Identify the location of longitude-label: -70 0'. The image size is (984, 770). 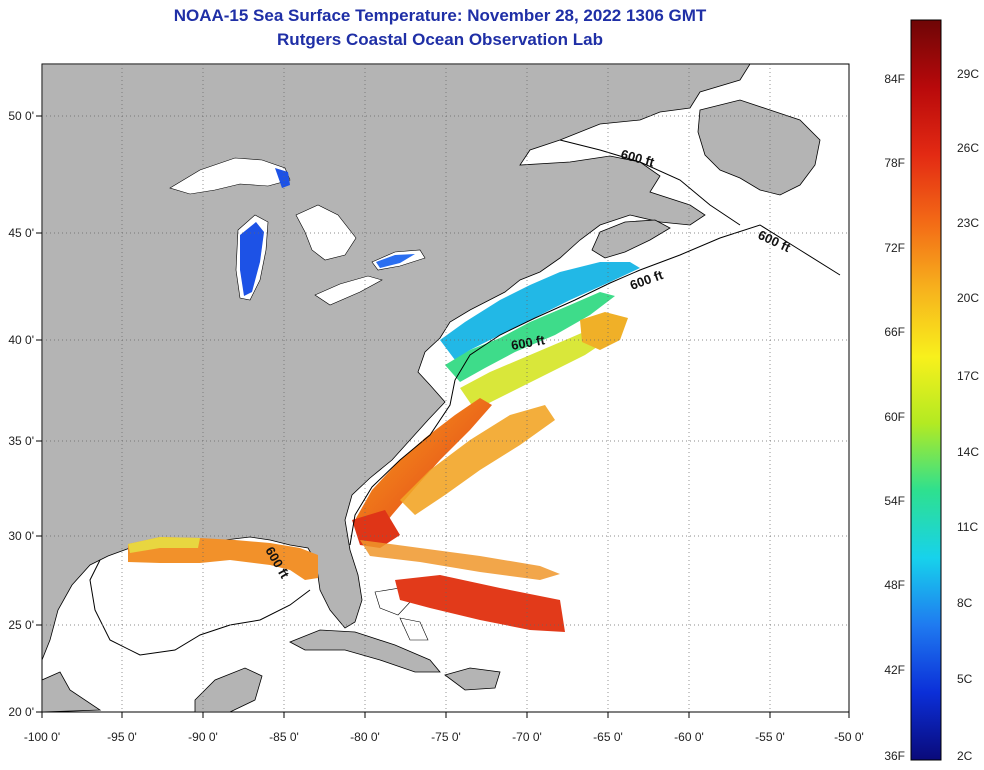
(527, 737).